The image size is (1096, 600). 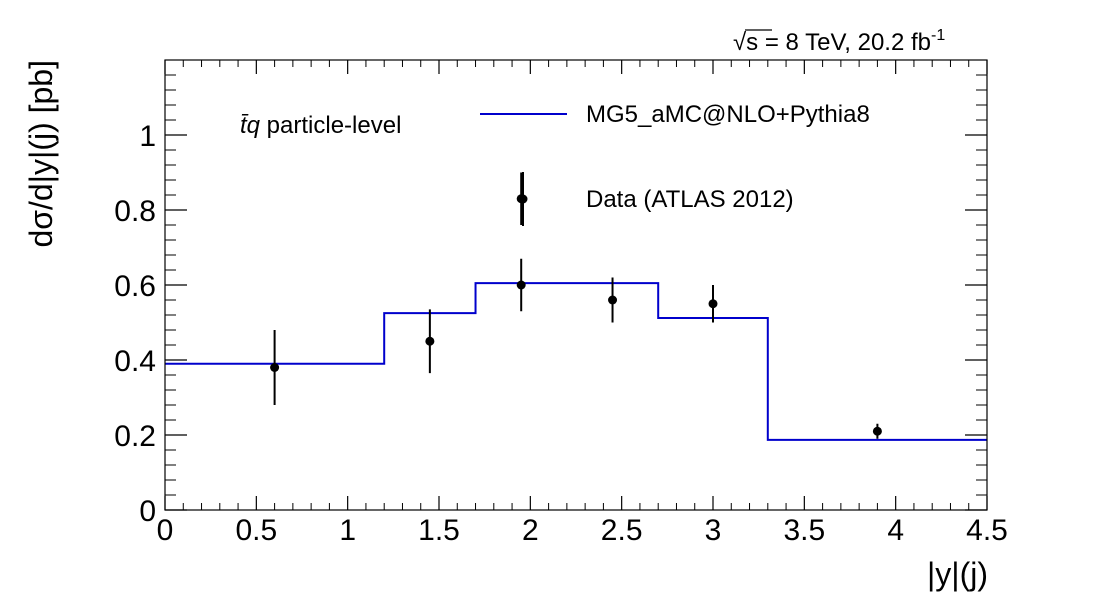 I want to click on x-axis-label: |y|(j), so click(x=957, y=574).